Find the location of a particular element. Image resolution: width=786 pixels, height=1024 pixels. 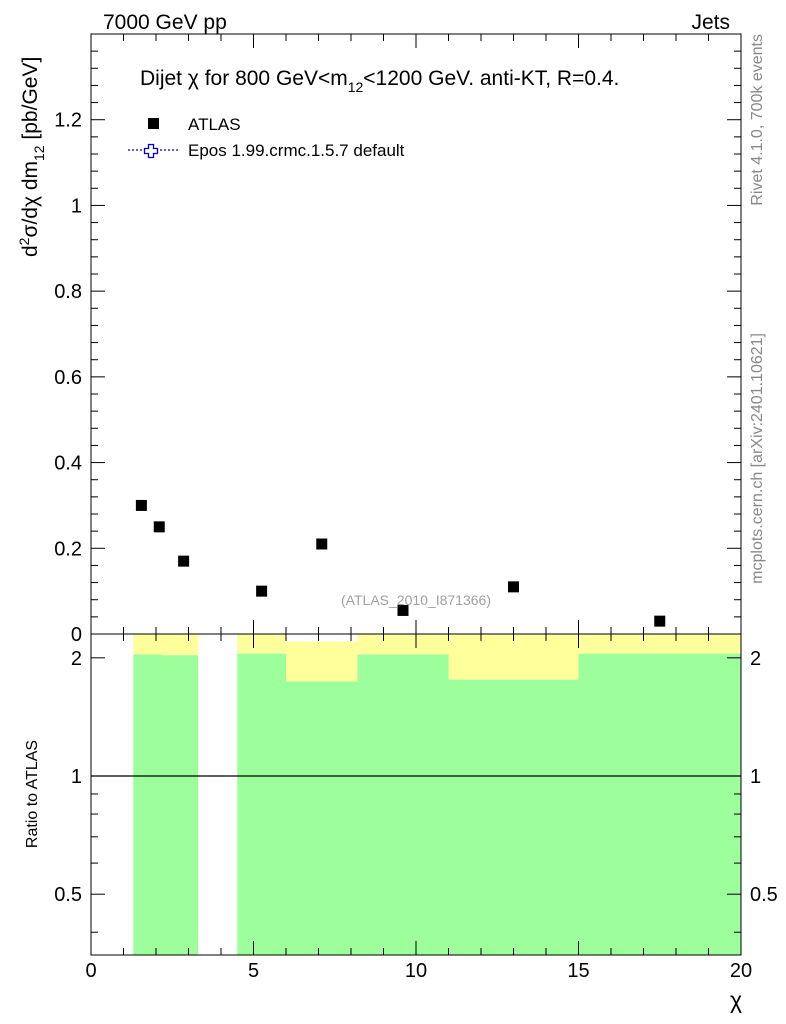

mcplots-label: mcplots.cern.ch [arXiv:2401.10621] is located at coordinates (757, 458).